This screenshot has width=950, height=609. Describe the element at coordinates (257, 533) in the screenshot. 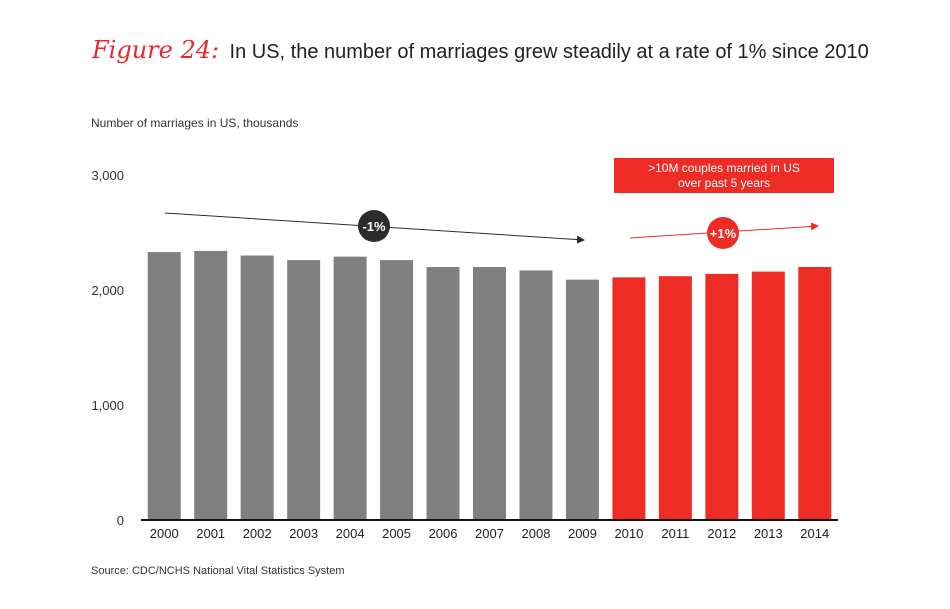

I see `x-tick-label: 2002` at that location.